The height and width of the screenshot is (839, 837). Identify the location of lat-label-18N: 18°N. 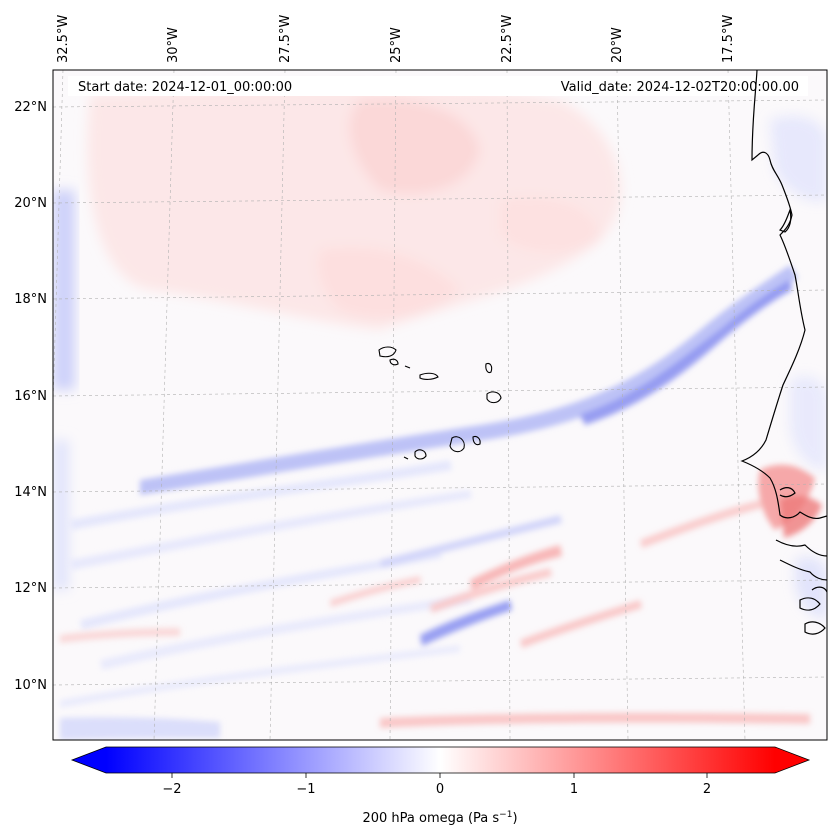
(30, 299).